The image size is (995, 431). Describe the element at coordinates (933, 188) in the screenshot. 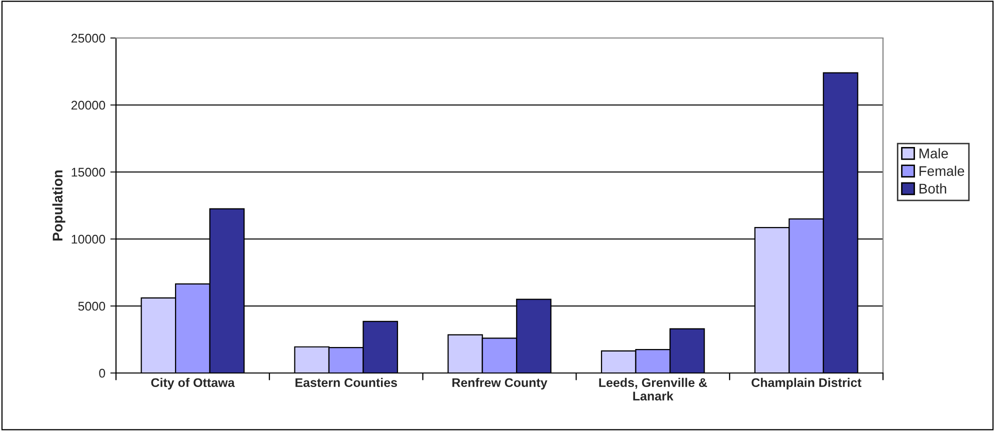

I see `legend-label: Both` at that location.